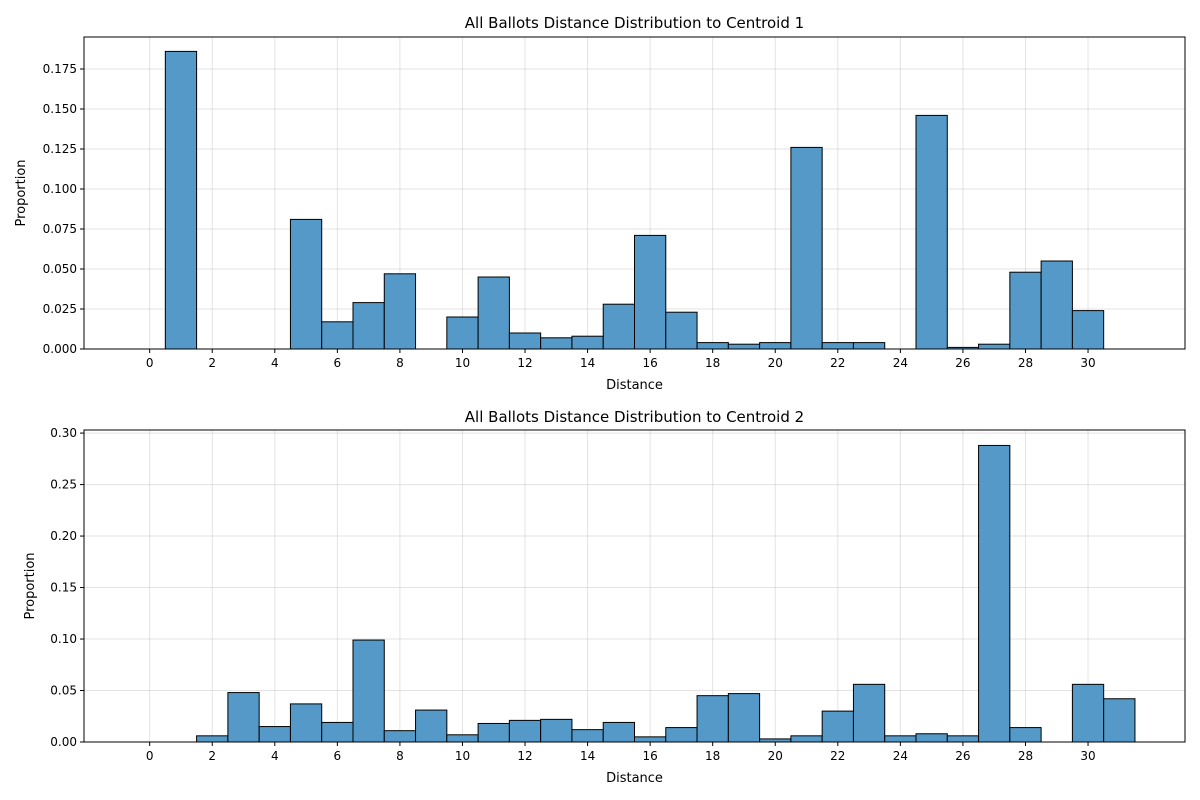  I want to click on y-tick-label: 0.05, so click(63, 691).